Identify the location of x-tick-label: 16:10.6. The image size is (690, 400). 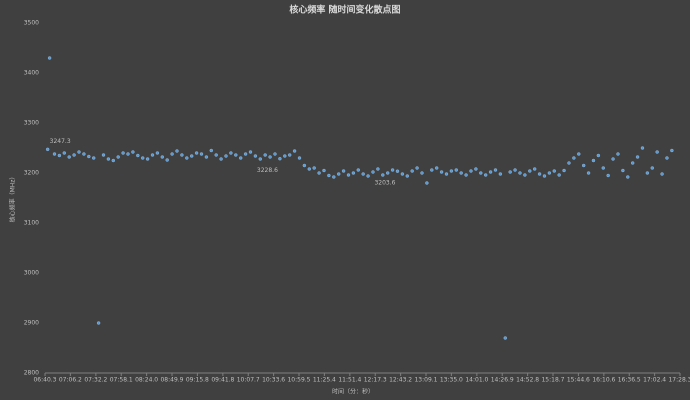
(603, 380).